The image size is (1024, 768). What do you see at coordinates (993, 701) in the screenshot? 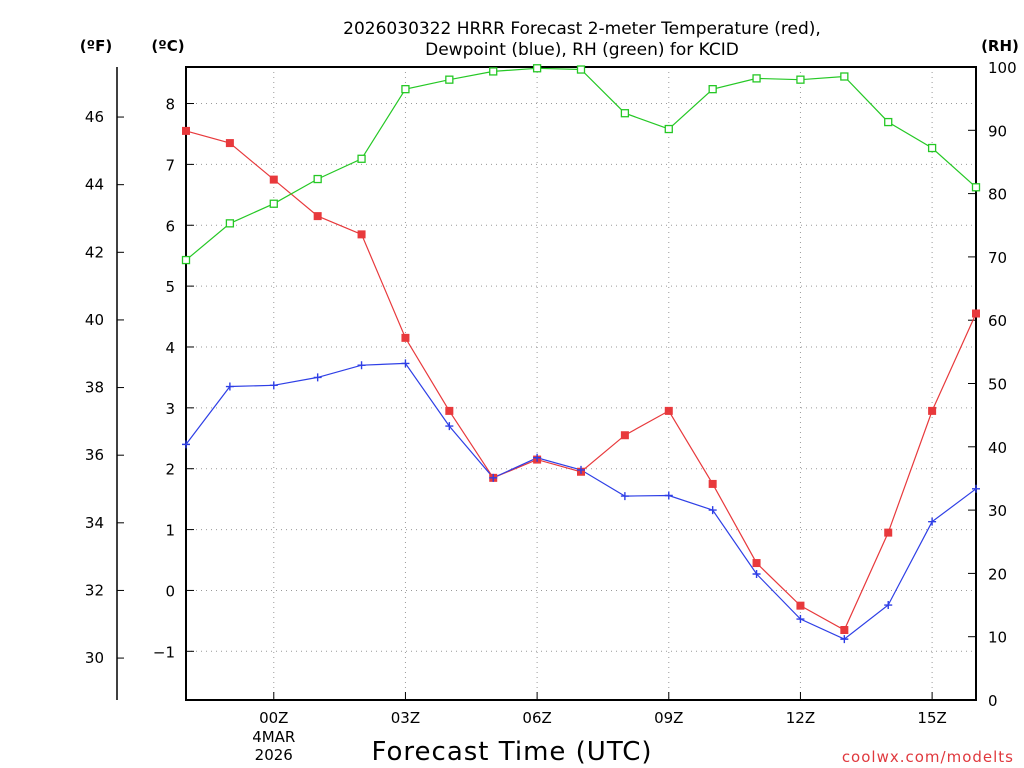
I see `rh-tick-label: 0` at bounding box center [993, 701].